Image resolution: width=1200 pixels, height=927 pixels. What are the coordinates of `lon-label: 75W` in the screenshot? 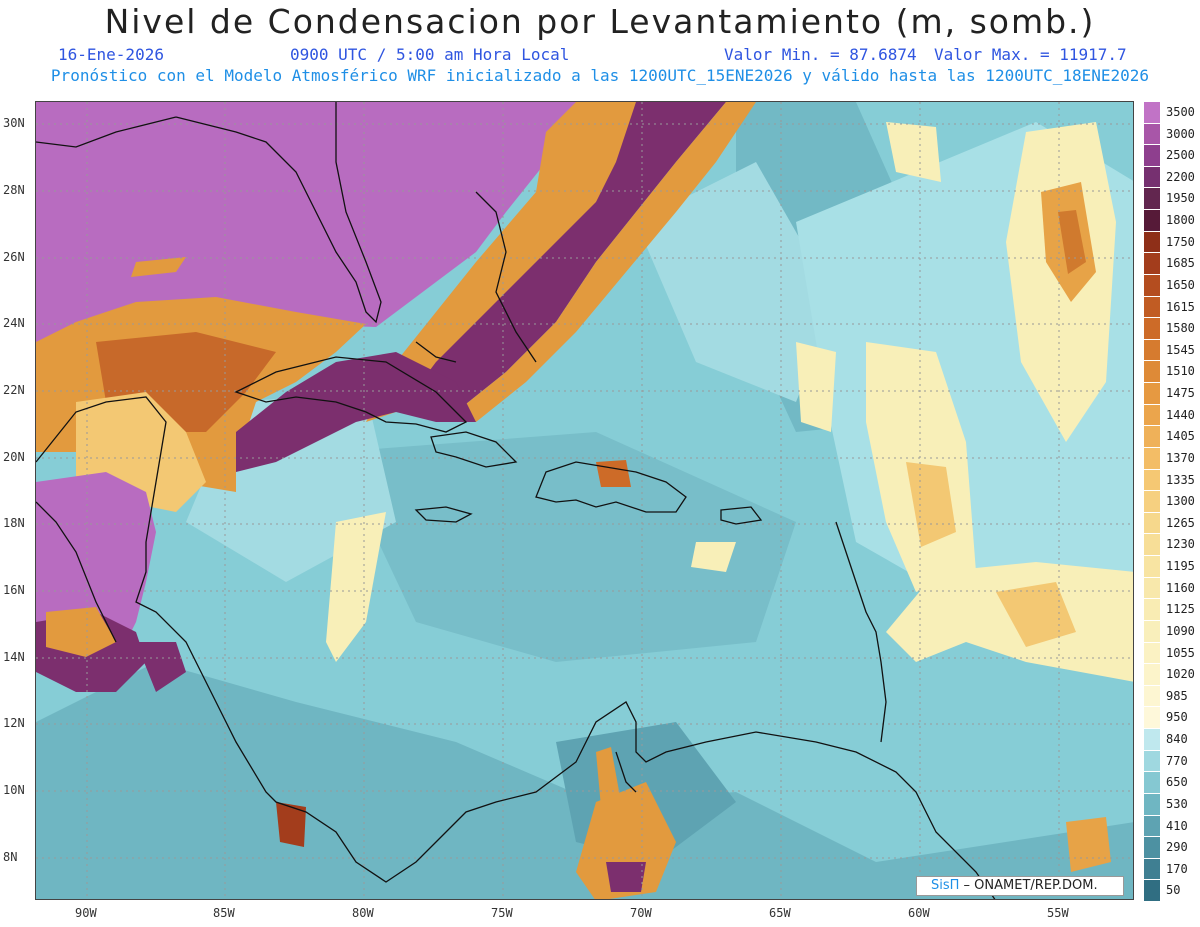 It's located at (502, 913).